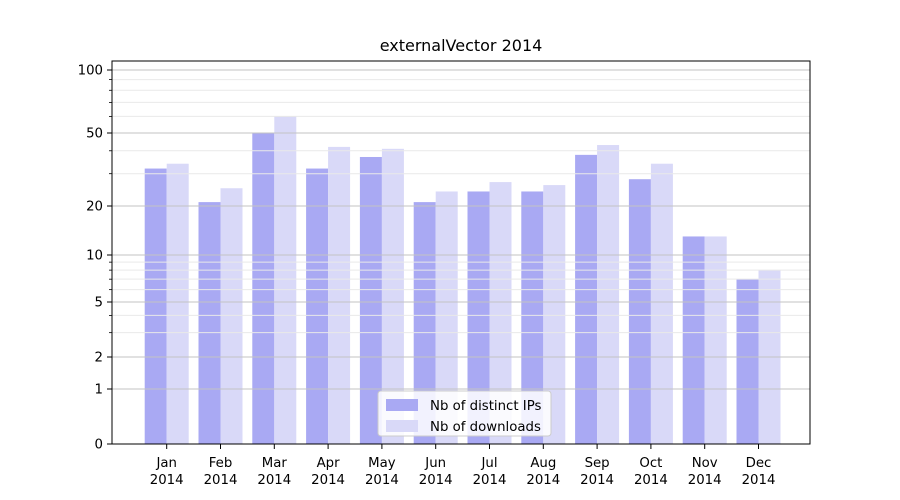  I want to click on x-tick-label: Jul 2014, so click(490, 472).